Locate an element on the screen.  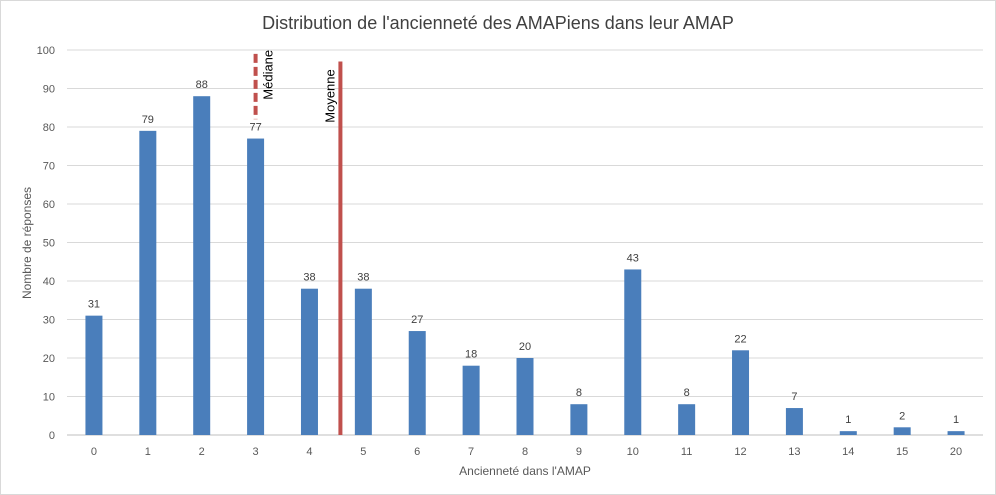
data-label: 20 is located at coordinates (525, 347).